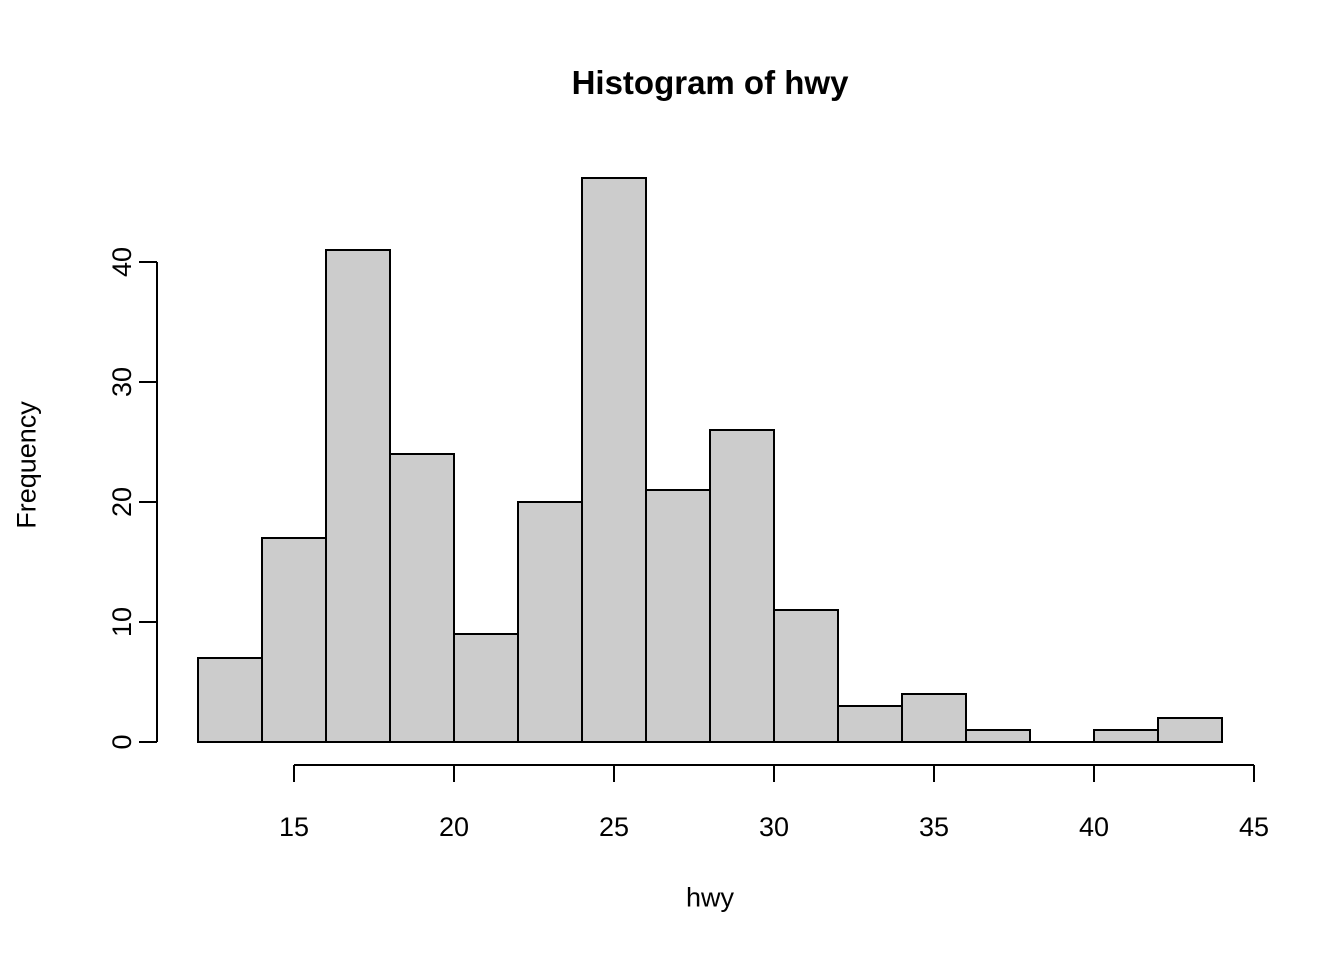  I want to click on x-axis-label: hwy, so click(710, 897).